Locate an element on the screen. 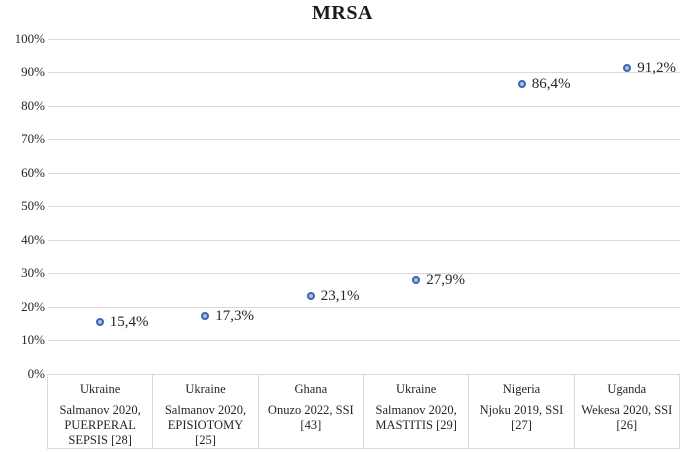 This screenshot has width=685, height=452. category-study-label: Salmanov 2020, EPISIOTOMY [25] is located at coordinates (205, 425).